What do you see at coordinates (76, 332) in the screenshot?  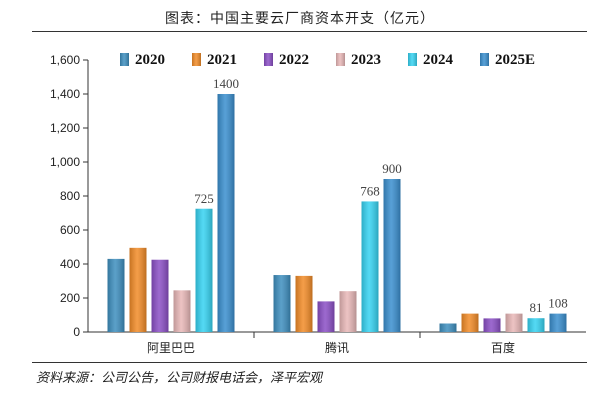 I see `y-tick-label: 0` at bounding box center [76, 332].